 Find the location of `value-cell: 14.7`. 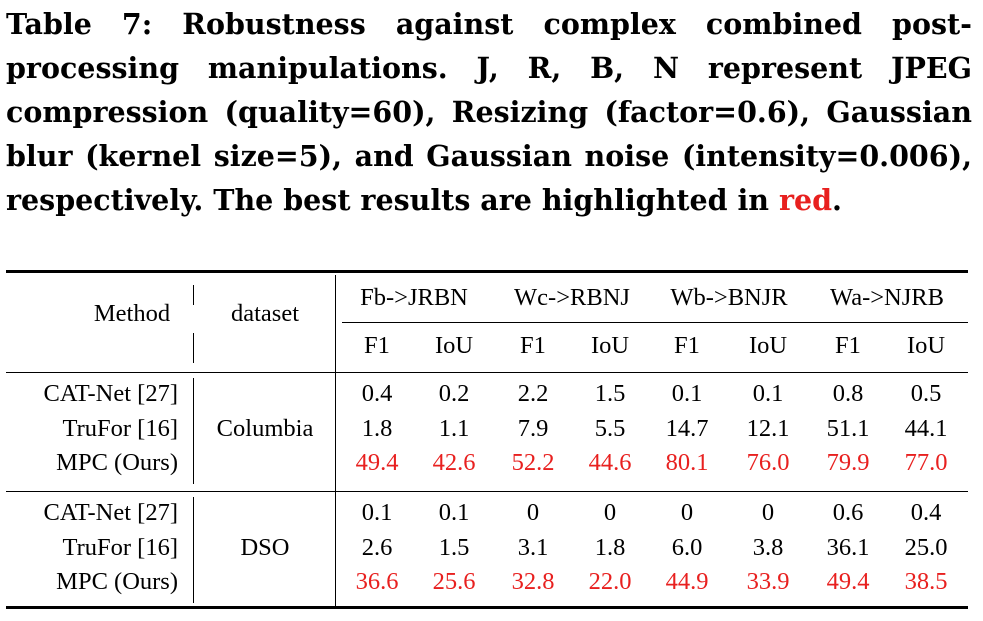

value-cell: 14.7 is located at coordinates (687, 428).